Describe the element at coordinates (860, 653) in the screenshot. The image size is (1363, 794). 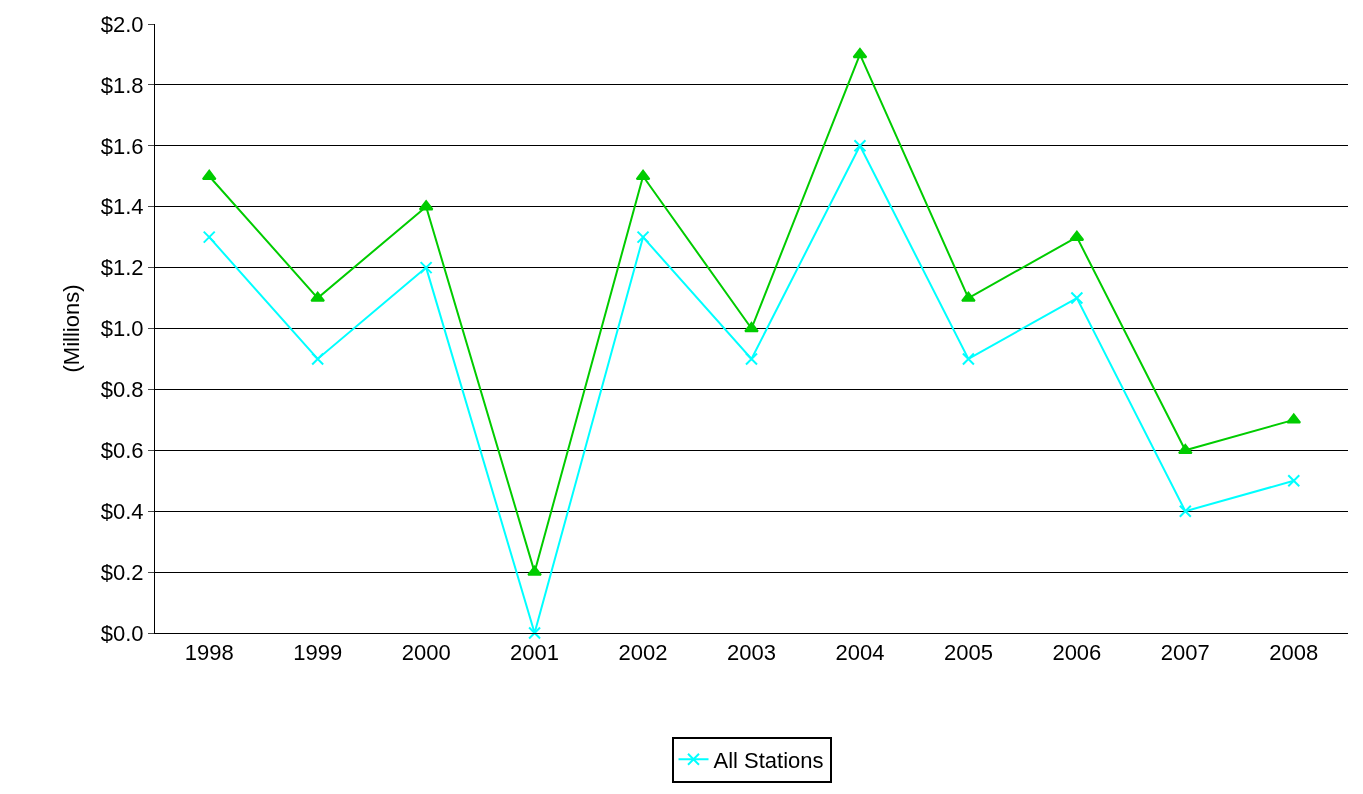
I see `x-tick-label: 2004` at that location.